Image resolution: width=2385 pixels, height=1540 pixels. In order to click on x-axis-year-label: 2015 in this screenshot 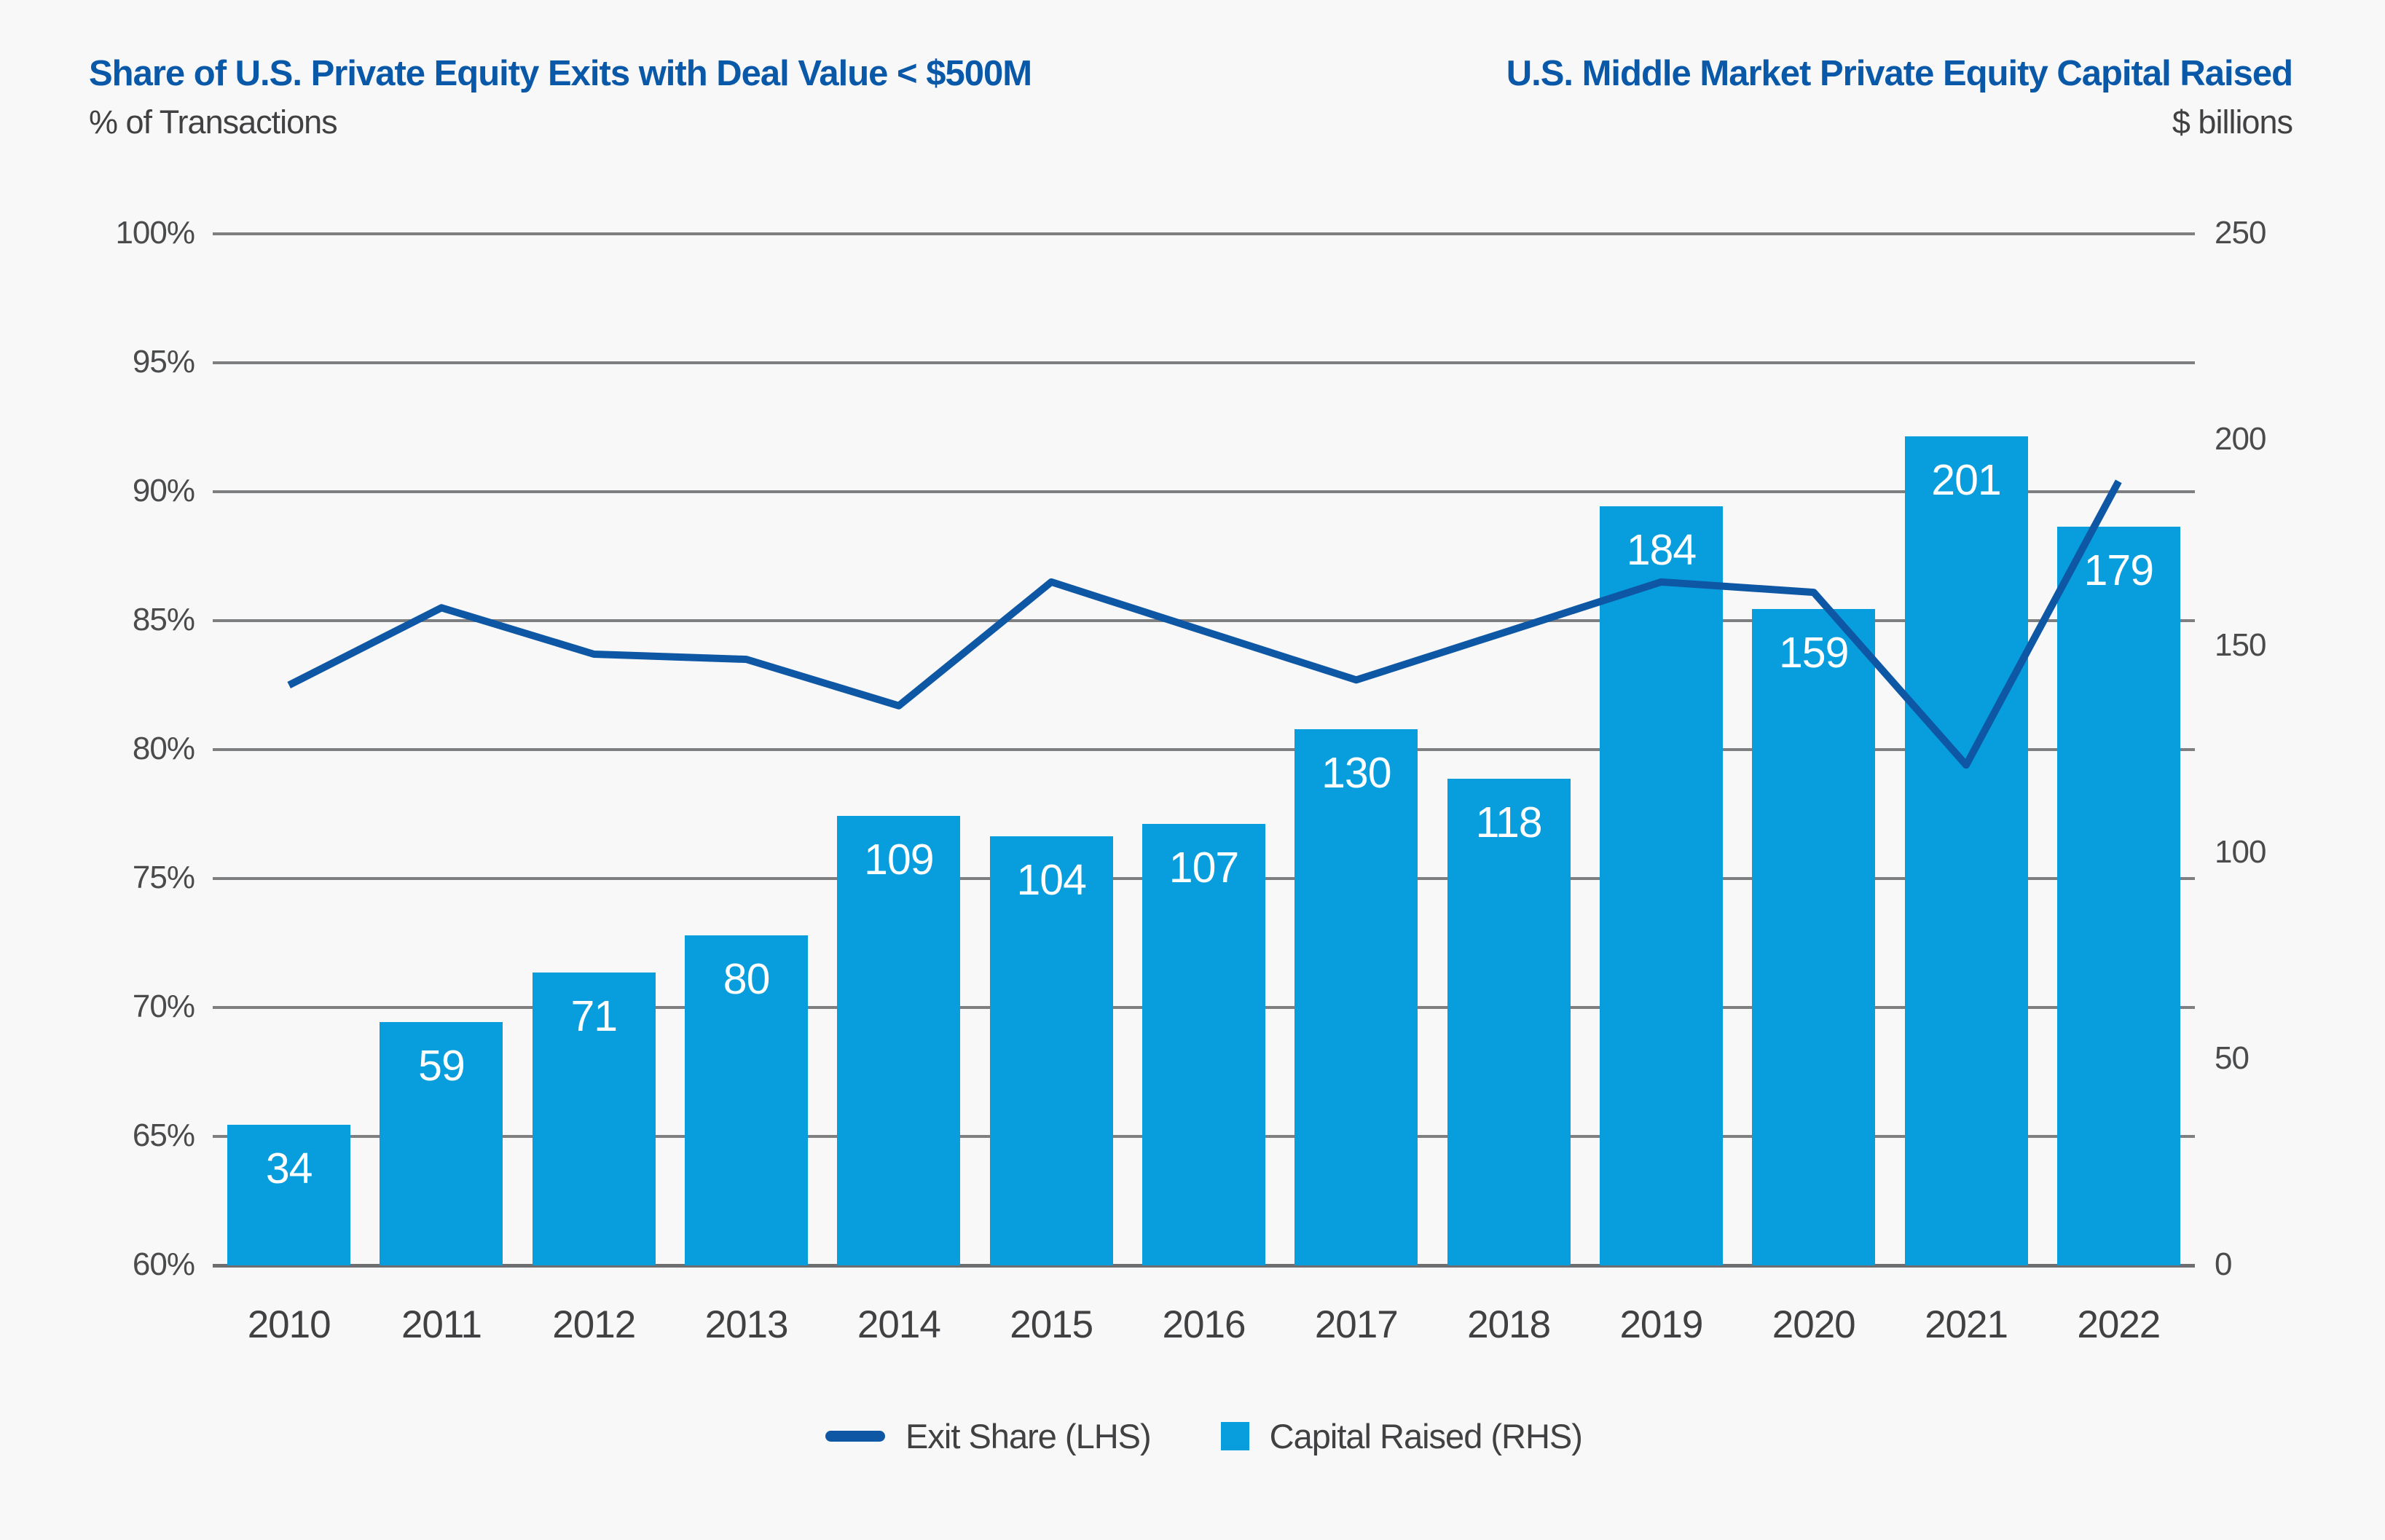, I will do `click(1051, 1324)`.